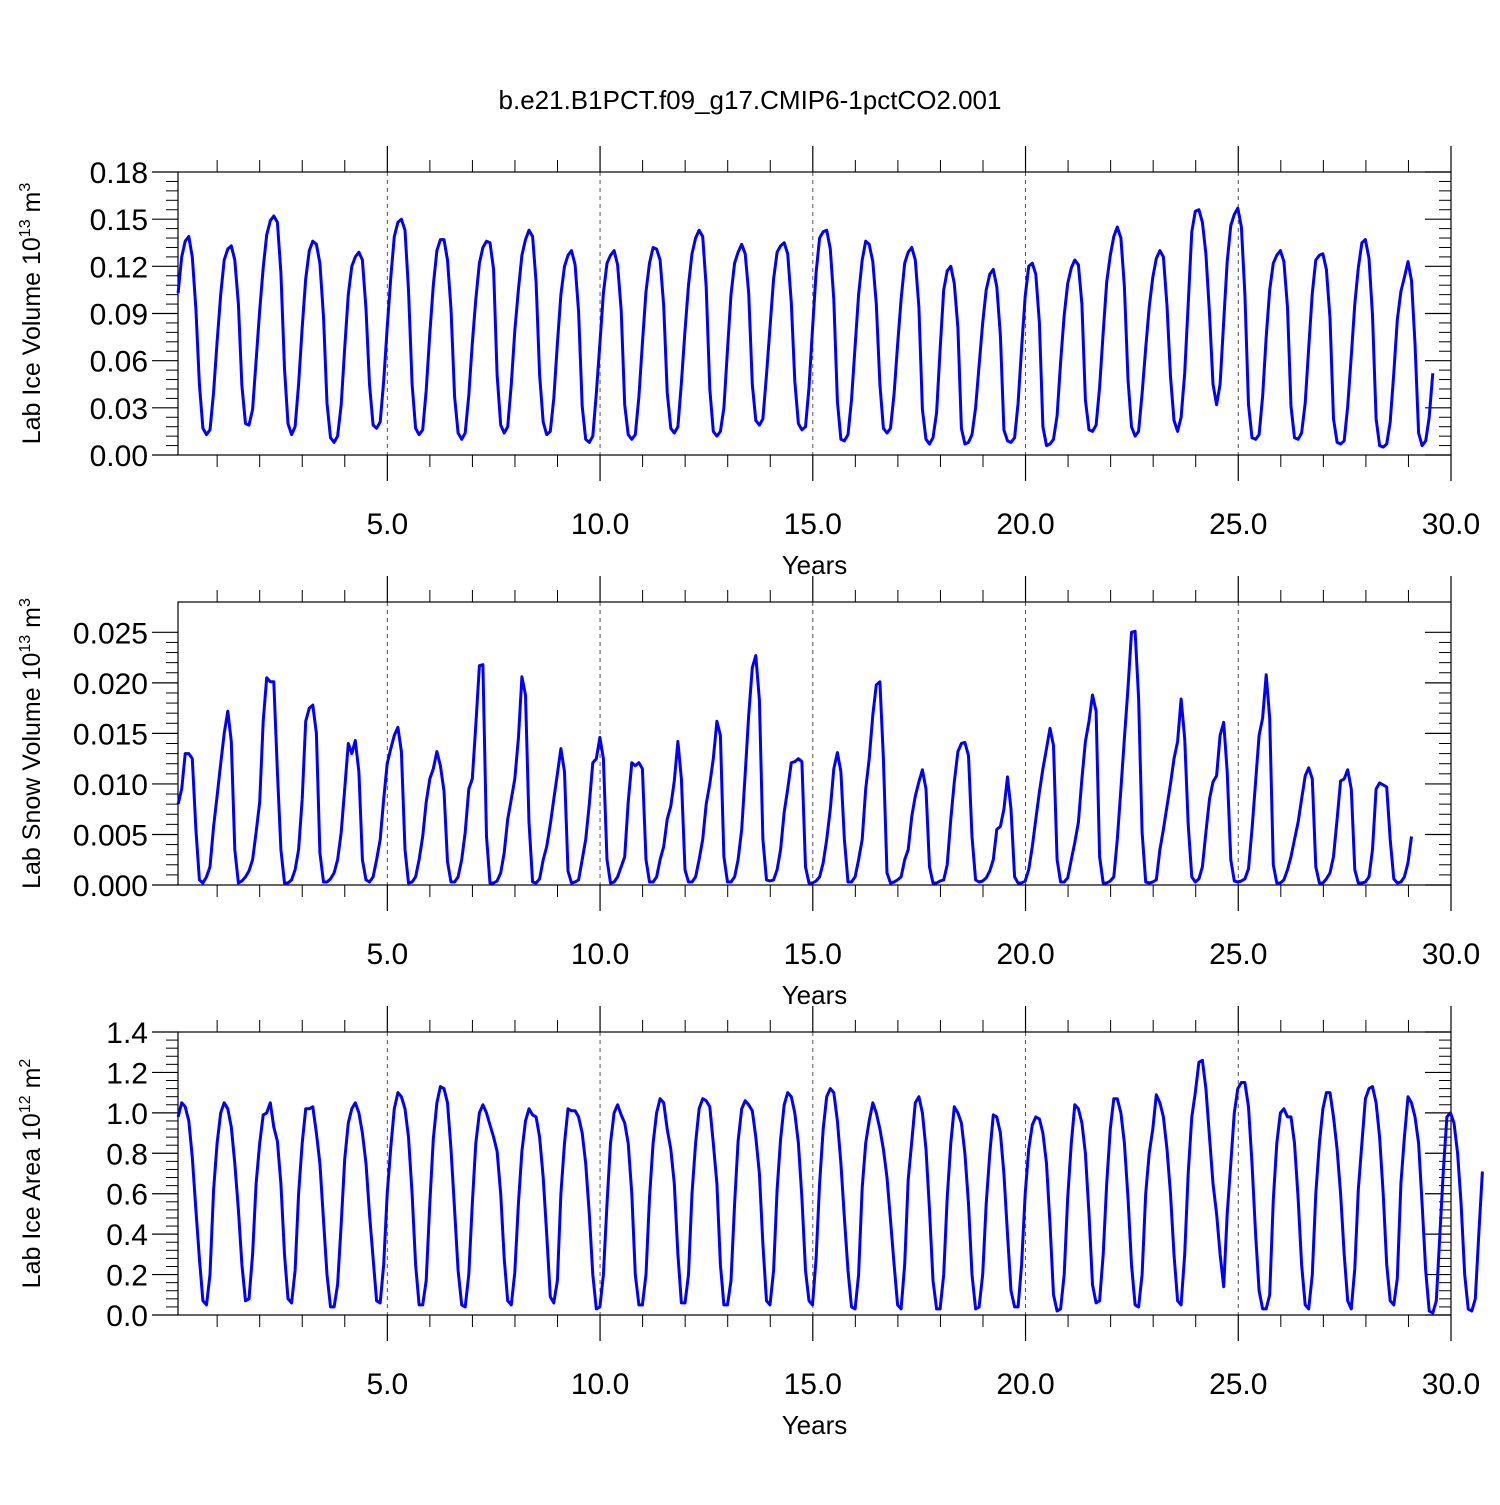 The height and width of the screenshot is (1505, 1500). Describe the element at coordinates (110, 886) in the screenshot. I see `y-tick-label: 0.000` at that location.